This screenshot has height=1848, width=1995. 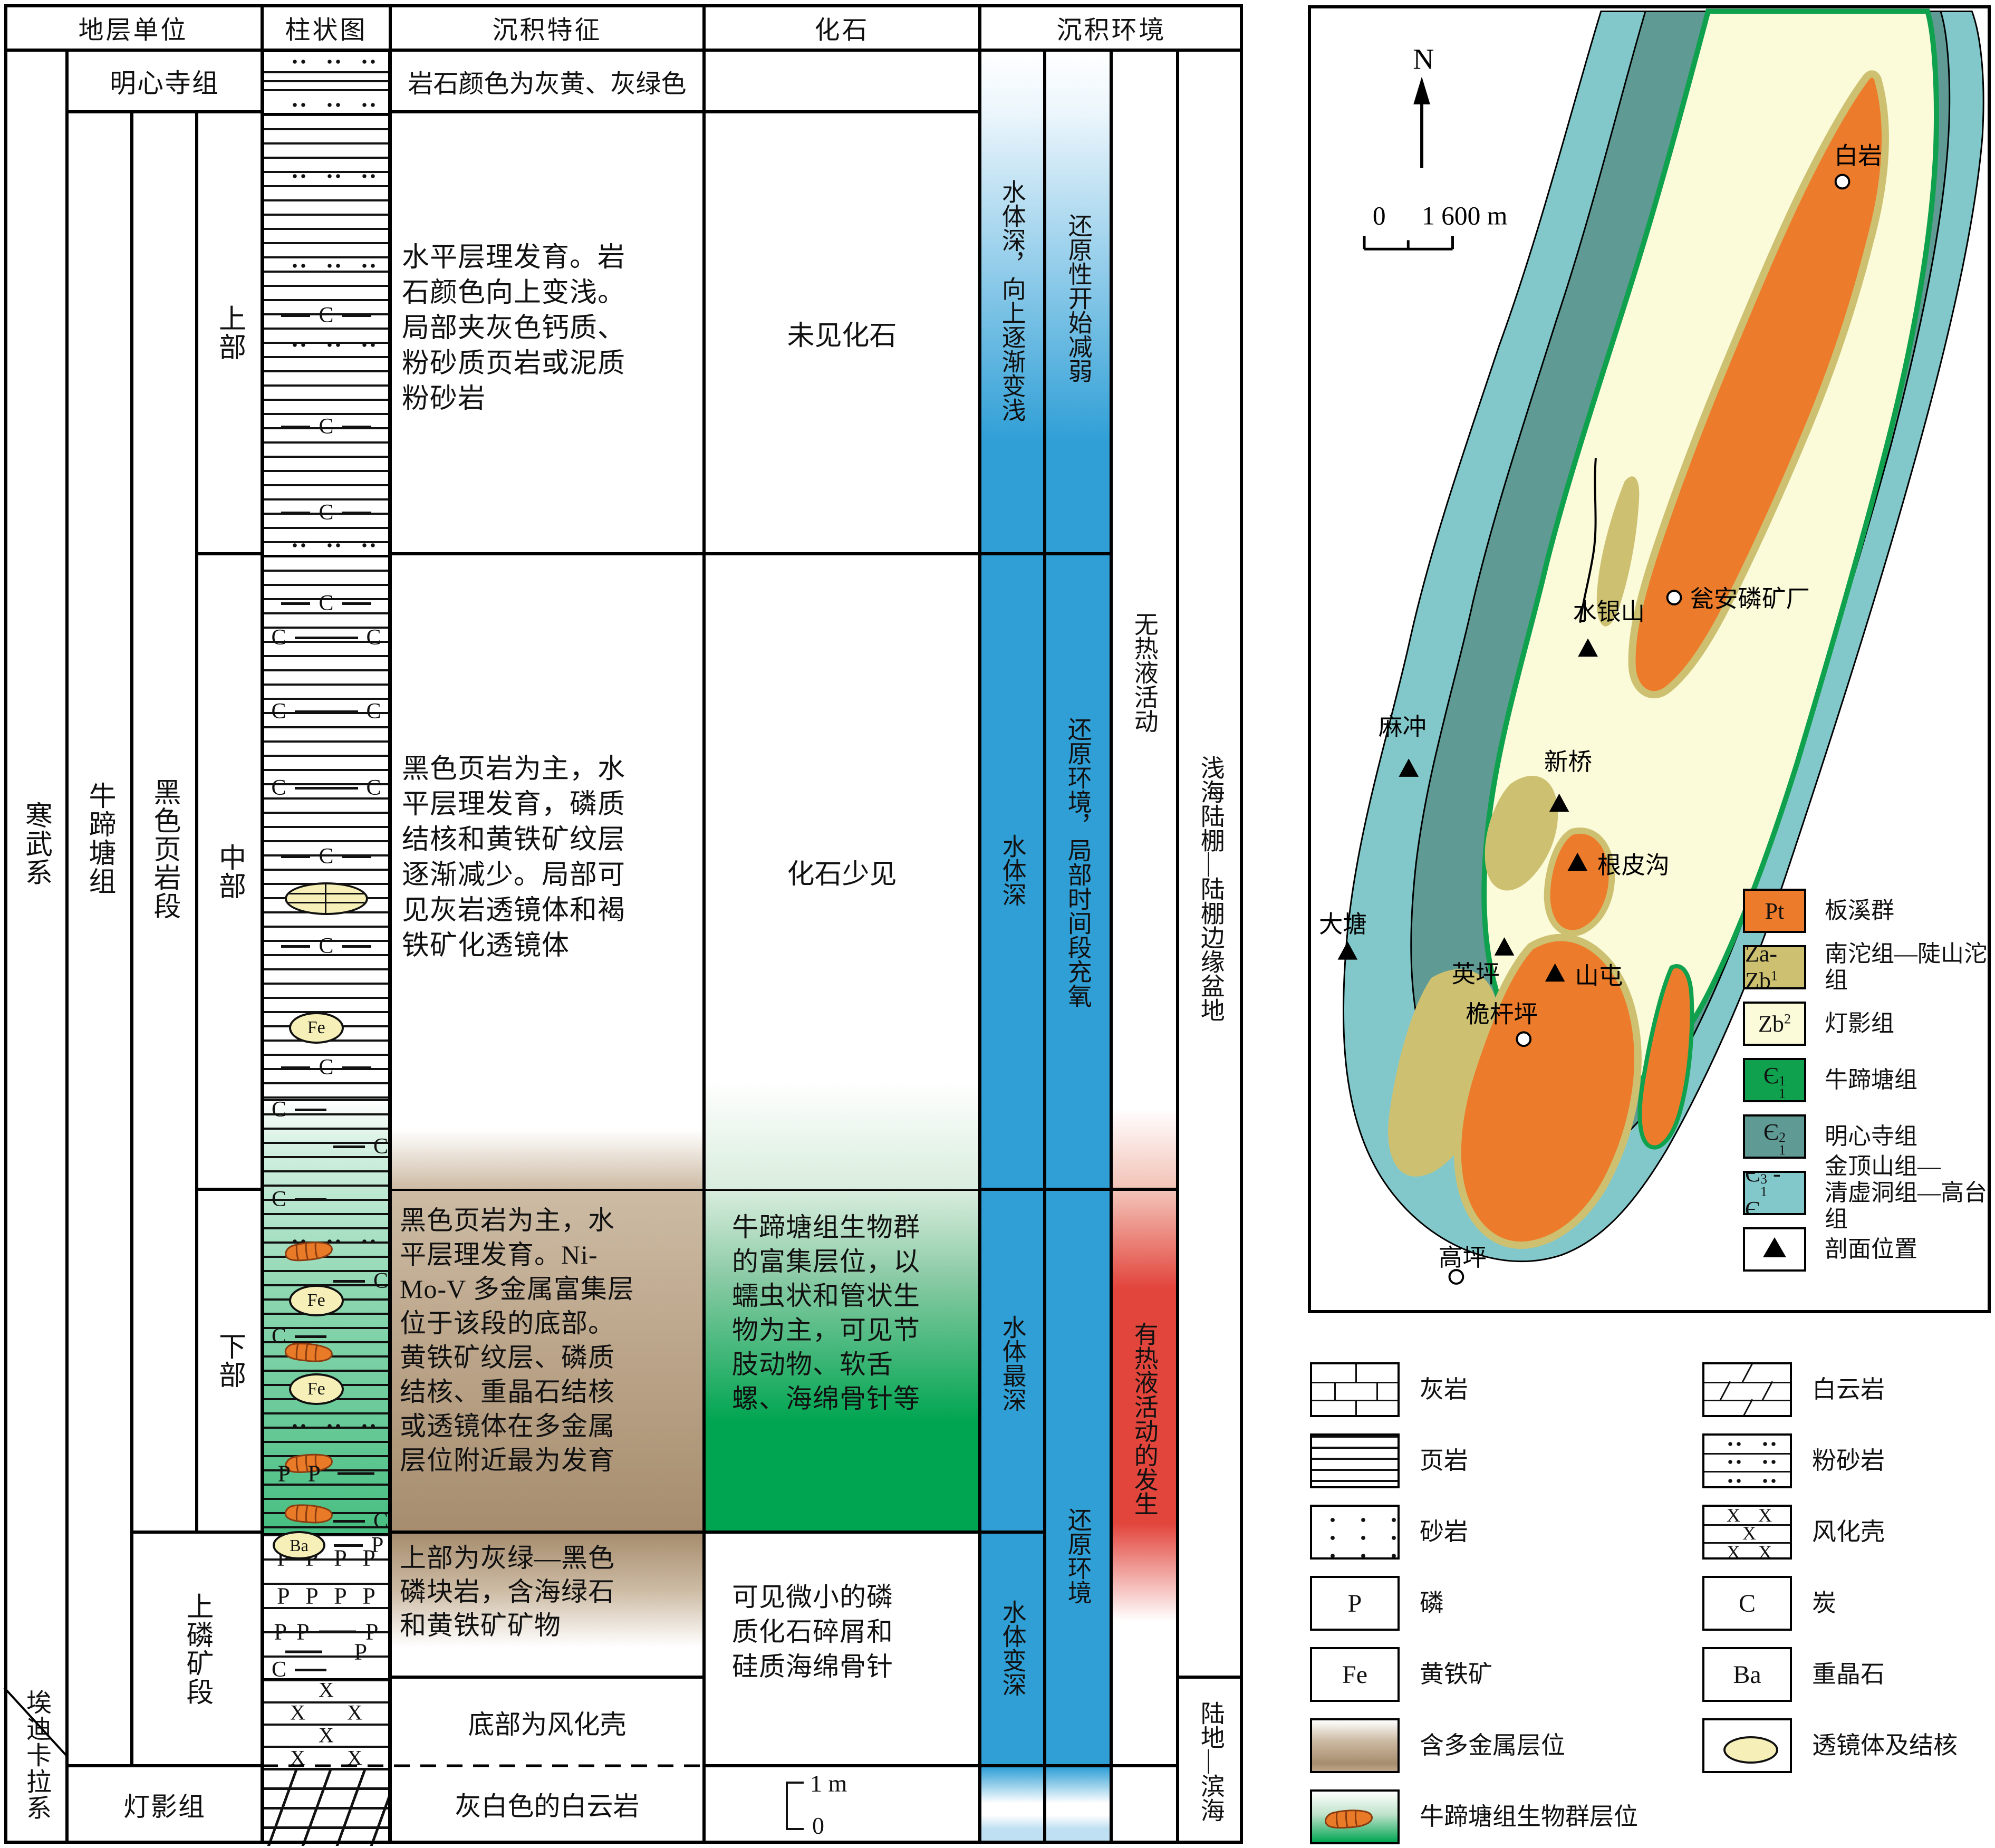 What do you see at coordinates (1144, 1477) in the screenshot?
I see `env-hydro-active-cell` at bounding box center [1144, 1477].